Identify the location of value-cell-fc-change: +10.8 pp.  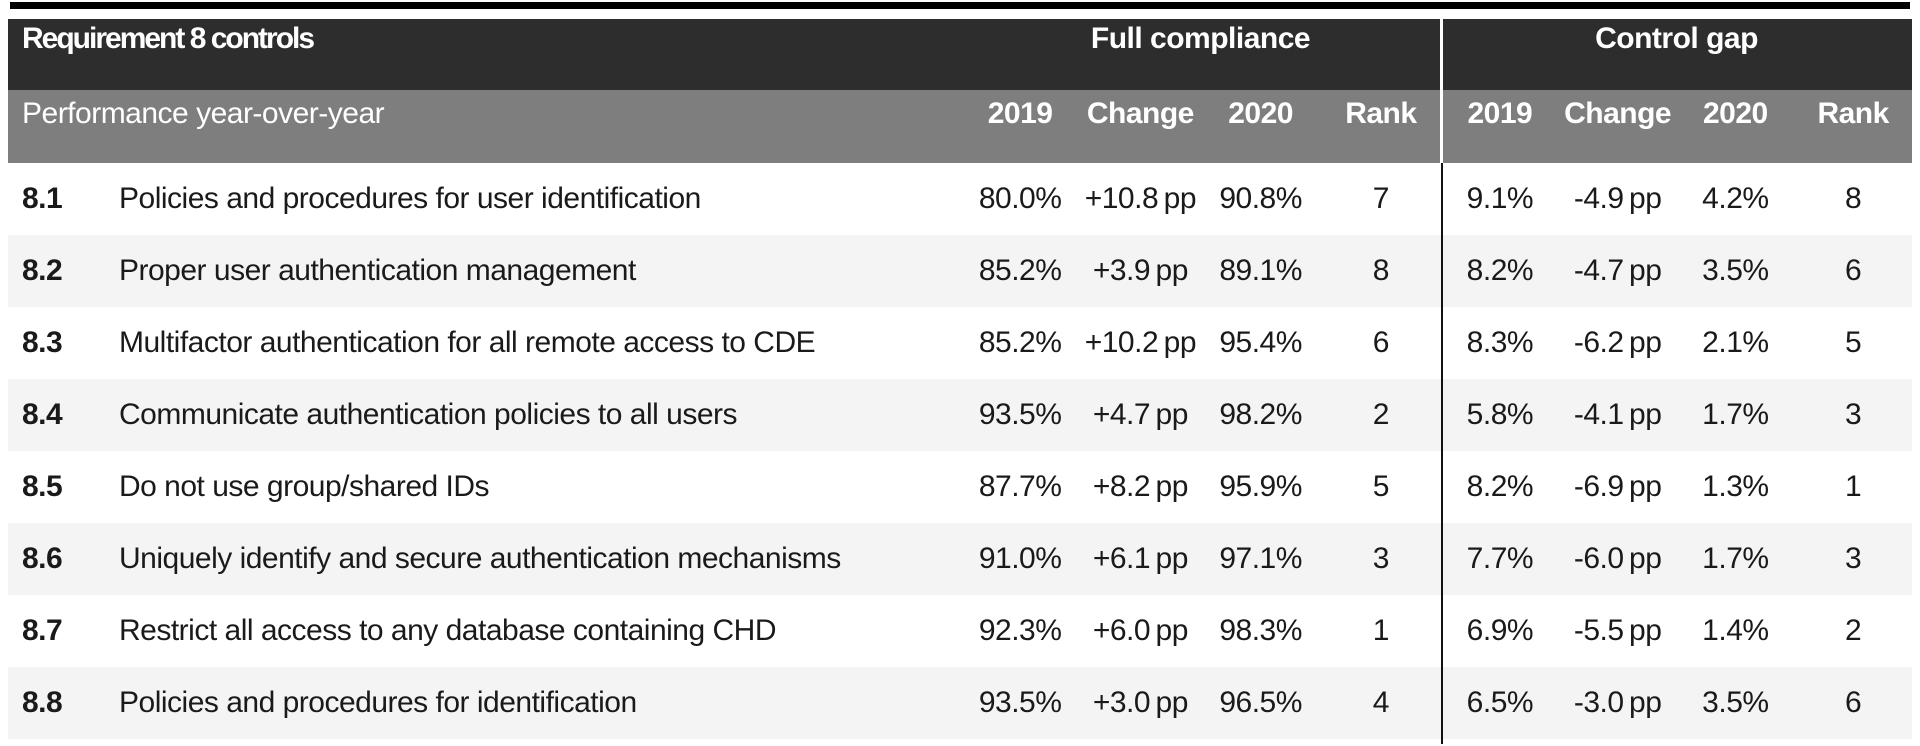
(1140, 198).